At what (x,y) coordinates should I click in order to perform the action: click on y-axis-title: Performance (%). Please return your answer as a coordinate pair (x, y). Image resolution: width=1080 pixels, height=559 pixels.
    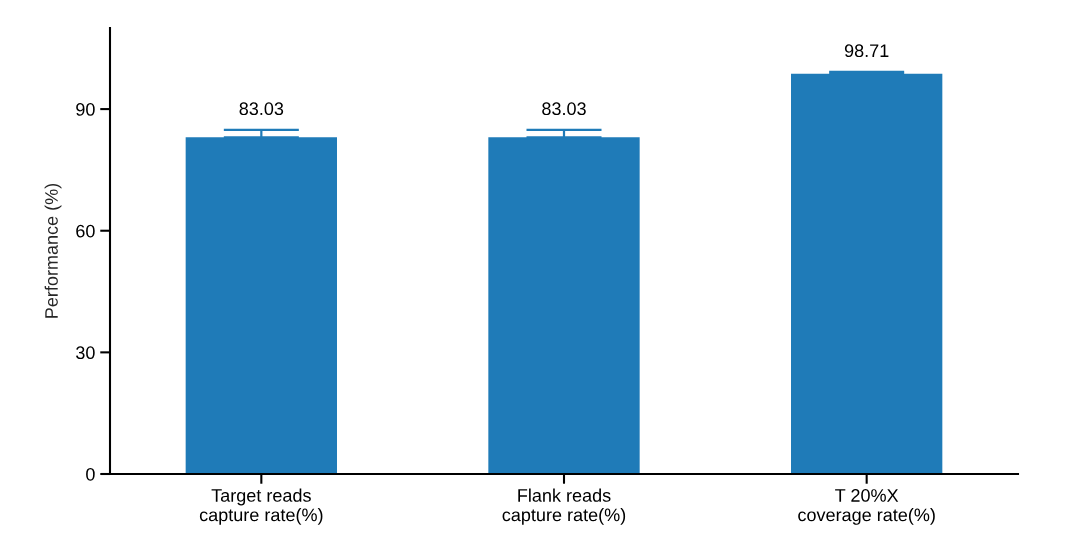
    Looking at the image, I should click on (53, 250).